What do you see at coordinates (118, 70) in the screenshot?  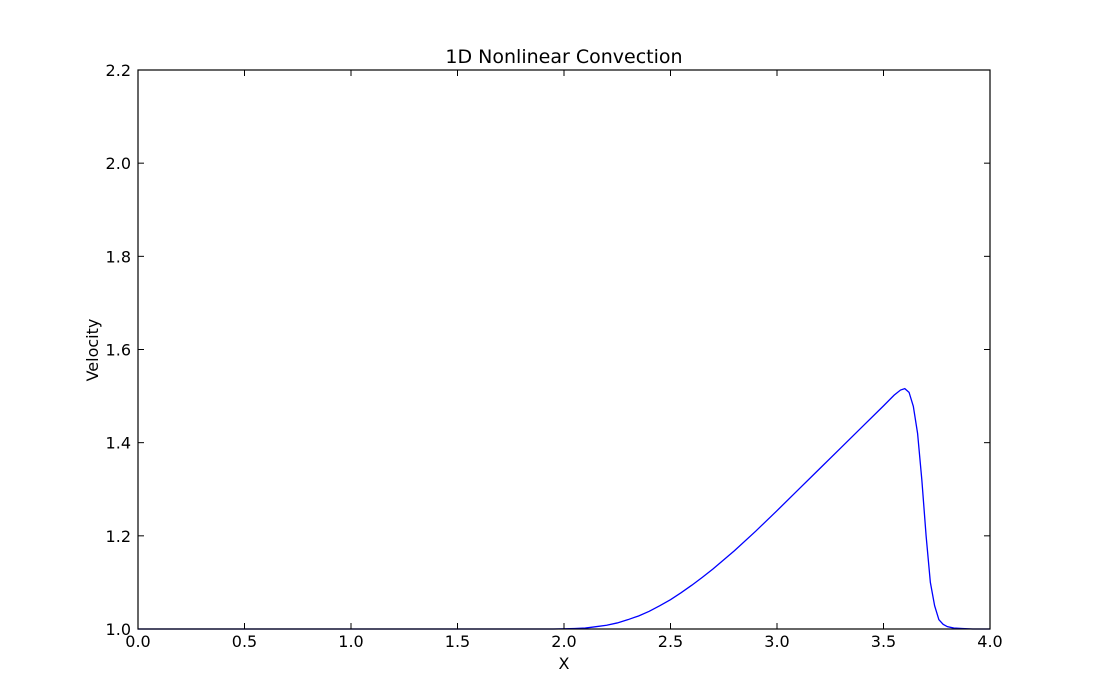 I see `y-tick-label: 2.2` at bounding box center [118, 70].